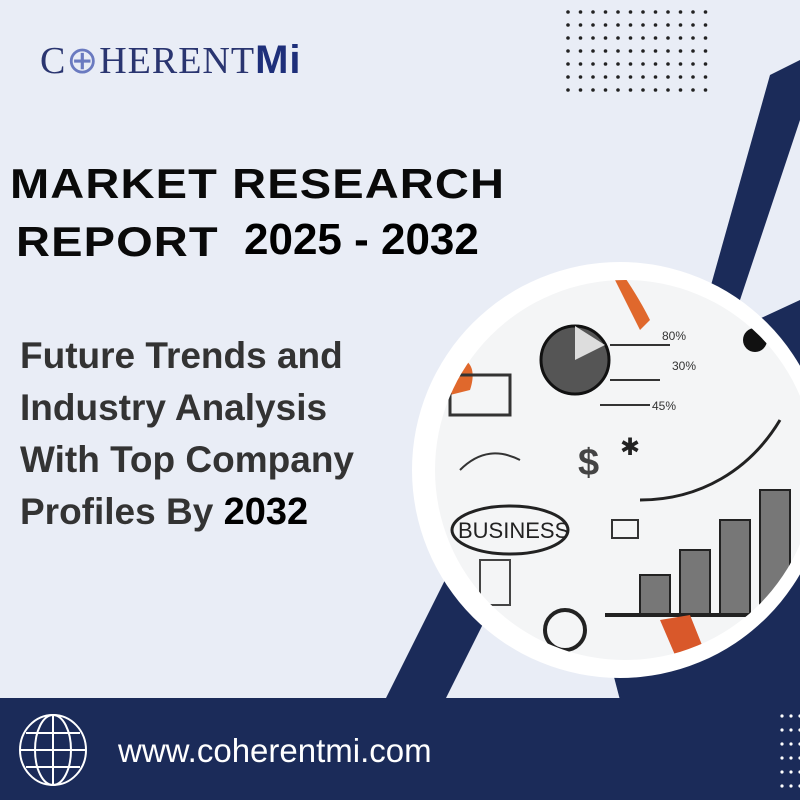 The width and height of the screenshot is (800, 800). I want to click on hand-sketch, so click(630, 305).